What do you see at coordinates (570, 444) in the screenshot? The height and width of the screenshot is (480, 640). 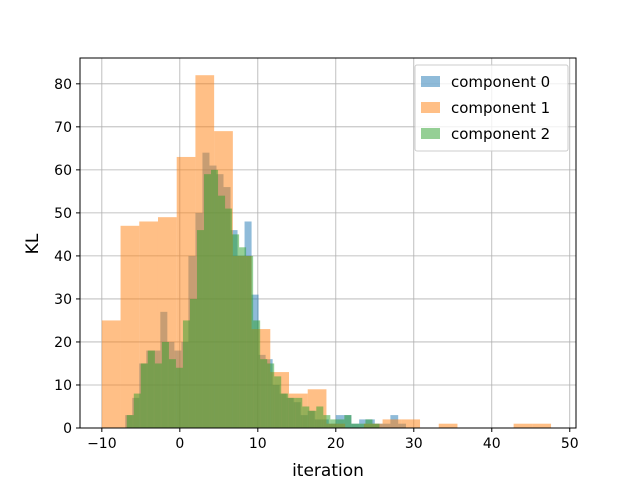 I see `x-tick-label: 50` at bounding box center [570, 444].